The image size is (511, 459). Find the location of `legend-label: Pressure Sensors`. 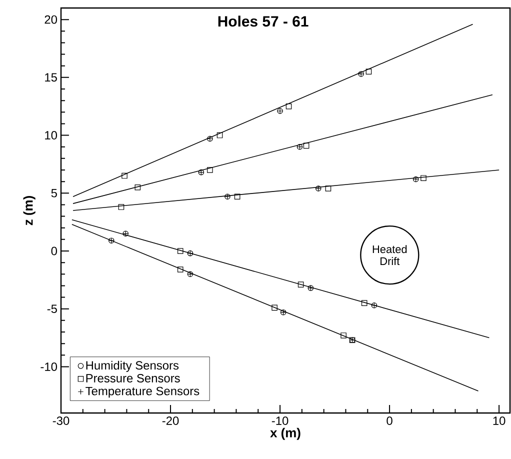

legend-label: Pressure Sensors is located at coordinates (133, 378).